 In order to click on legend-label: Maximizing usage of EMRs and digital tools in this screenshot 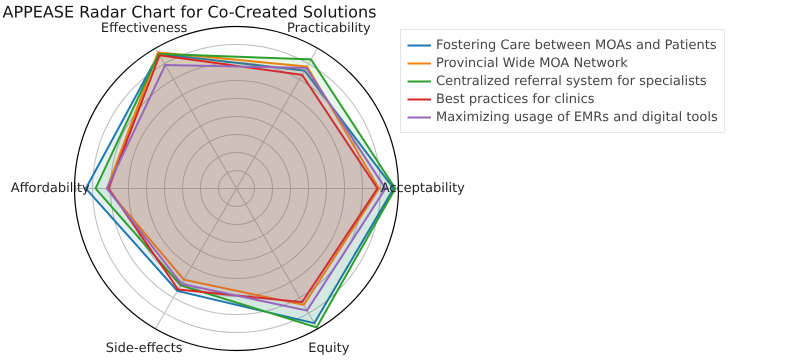, I will do `click(577, 117)`.